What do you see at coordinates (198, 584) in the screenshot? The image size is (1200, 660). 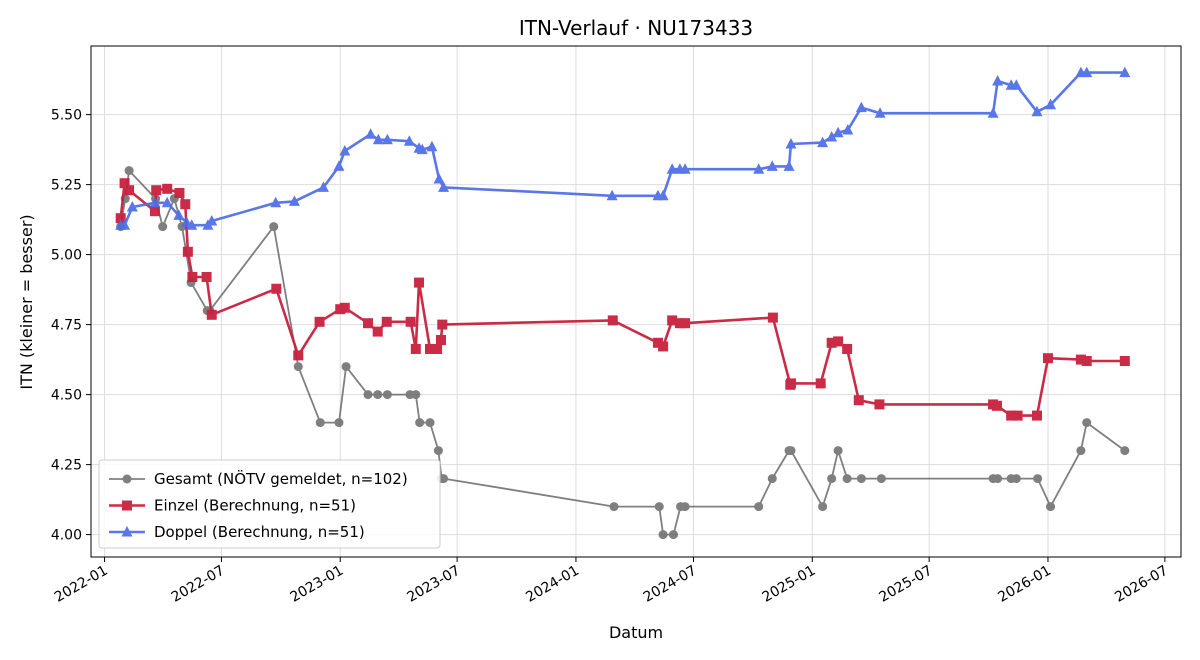 I see `x-tick-label: 2022-07` at bounding box center [198, 584].